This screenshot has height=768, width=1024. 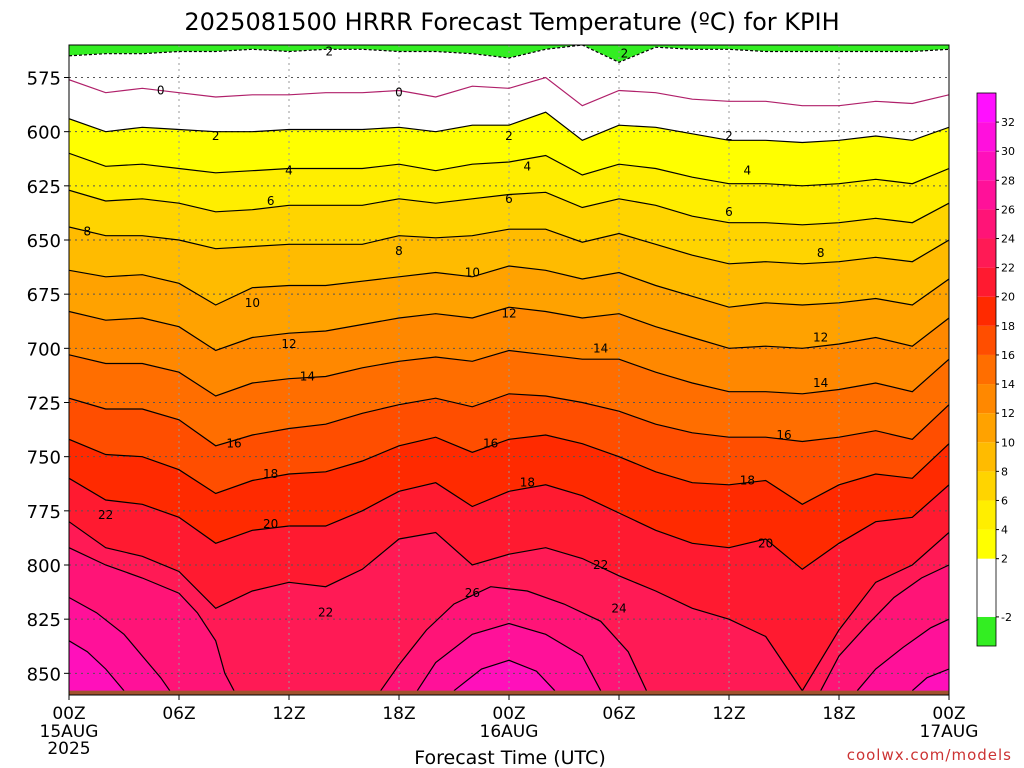 What do you see at coordinates (68, 749) in the screenshot?
I see `x-tick-year: 2025` at bounding box center [68, 749].